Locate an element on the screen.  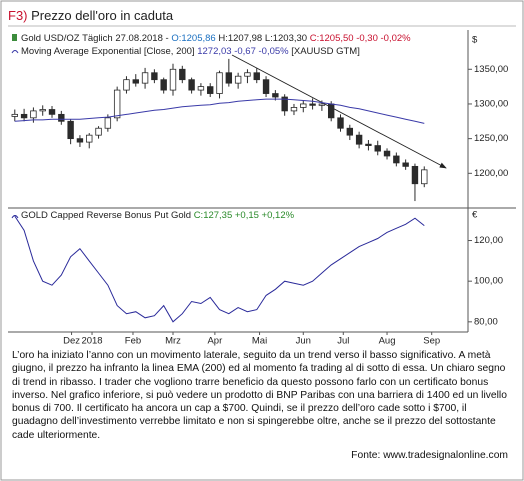
legend-part: GOLD Capped Reverse Bonus Put Gold is located at coordinates (106, 215).